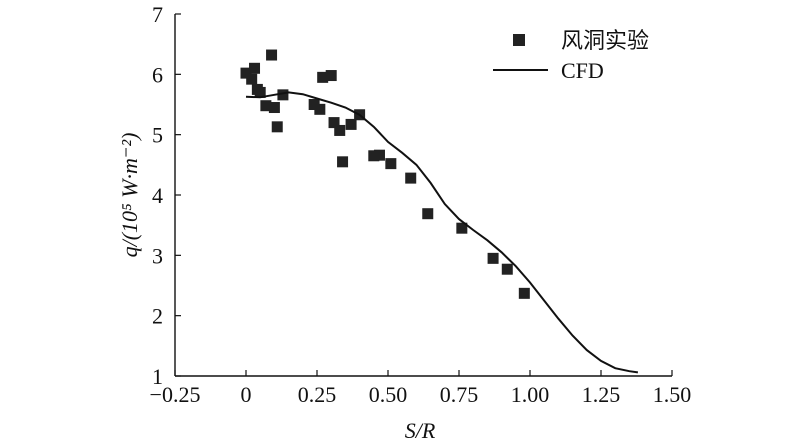 The image size is (800, 445). I want to click on x-tick-label: 1.50, so click(672, 394).